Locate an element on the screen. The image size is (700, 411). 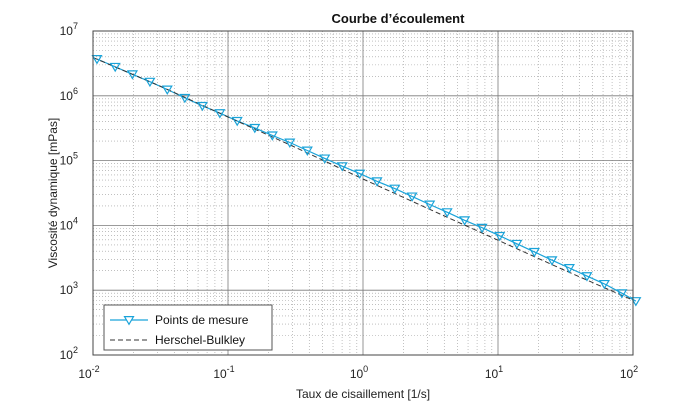
x-tick-labels: 10⁻² 10⁻¹ 10⁰ 10¹ 10² is located at coordinates (358, 372).